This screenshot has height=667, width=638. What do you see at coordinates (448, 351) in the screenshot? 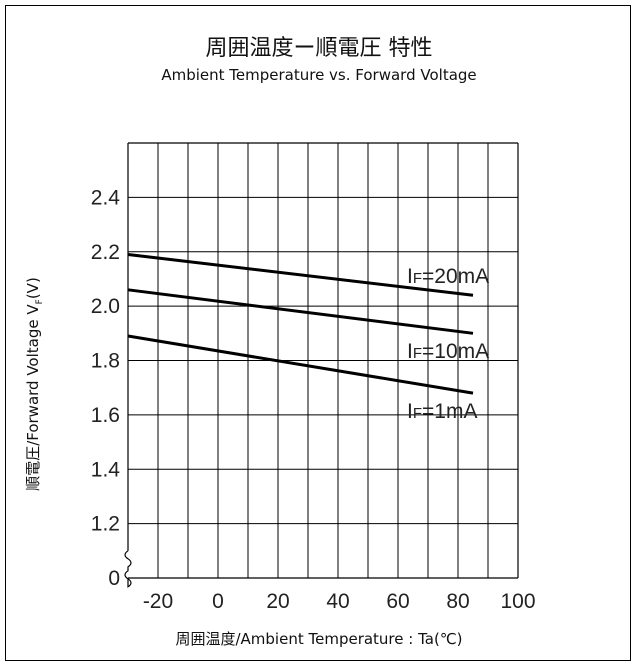
I see `series-label: IF=10mA` at bounding box center [448, 351].